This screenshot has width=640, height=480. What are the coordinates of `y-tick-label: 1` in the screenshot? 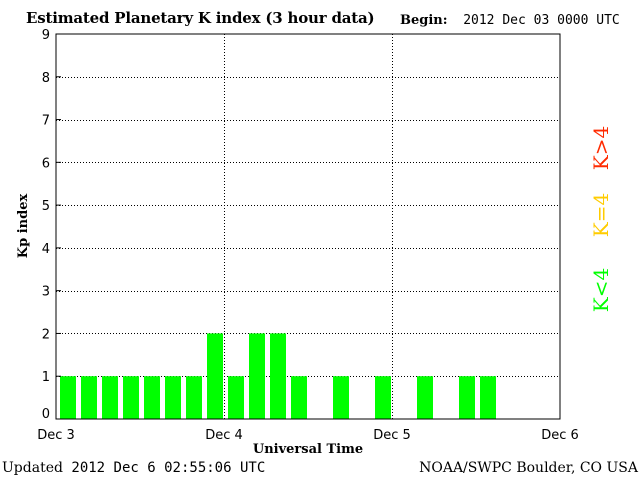 It's located at (46, 377).